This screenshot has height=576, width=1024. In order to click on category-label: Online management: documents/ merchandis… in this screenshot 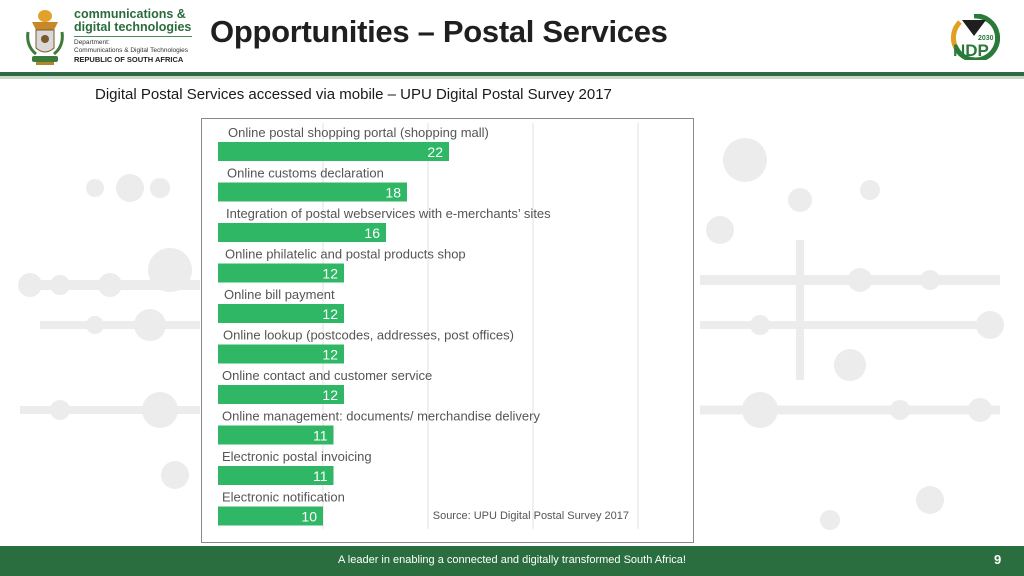, I will do `click(381, 416)`.